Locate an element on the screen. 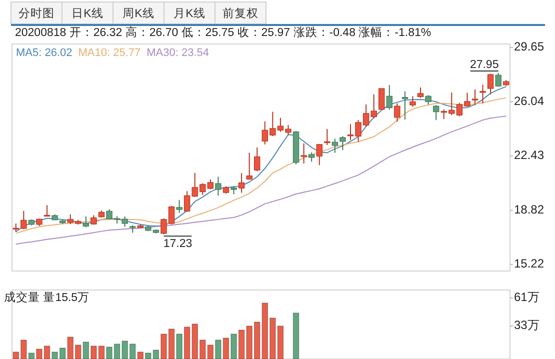 This screenshot has height=359, width=555. text: MA10: 25.77 is located at coordinates (109, 52).